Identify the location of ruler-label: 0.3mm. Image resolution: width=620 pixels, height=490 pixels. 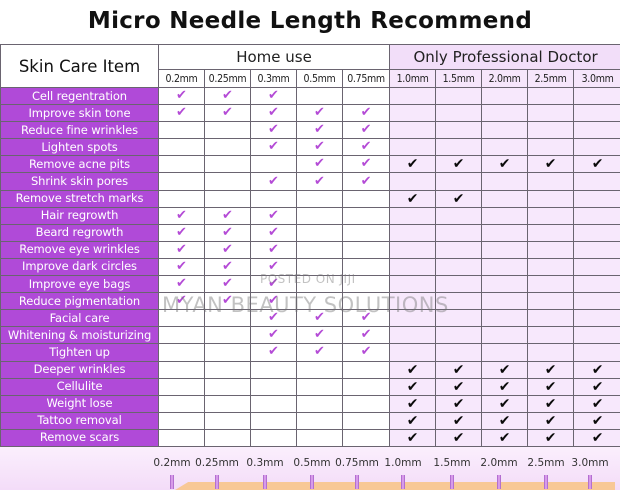
(265, 463).